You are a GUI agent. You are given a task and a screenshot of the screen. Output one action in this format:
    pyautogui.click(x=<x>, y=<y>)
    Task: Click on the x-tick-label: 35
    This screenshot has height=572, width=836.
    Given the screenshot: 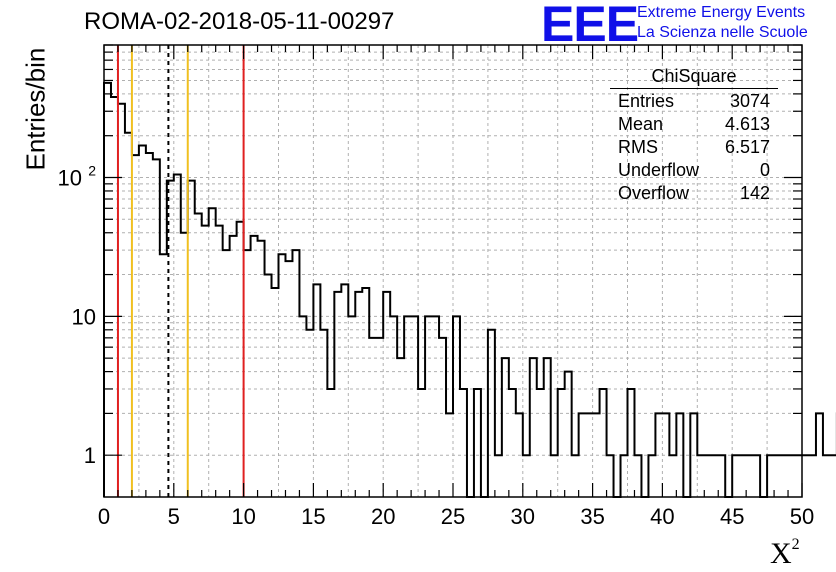 What is the action you would take?
    pyautogui.click(x=592, y=516)
    